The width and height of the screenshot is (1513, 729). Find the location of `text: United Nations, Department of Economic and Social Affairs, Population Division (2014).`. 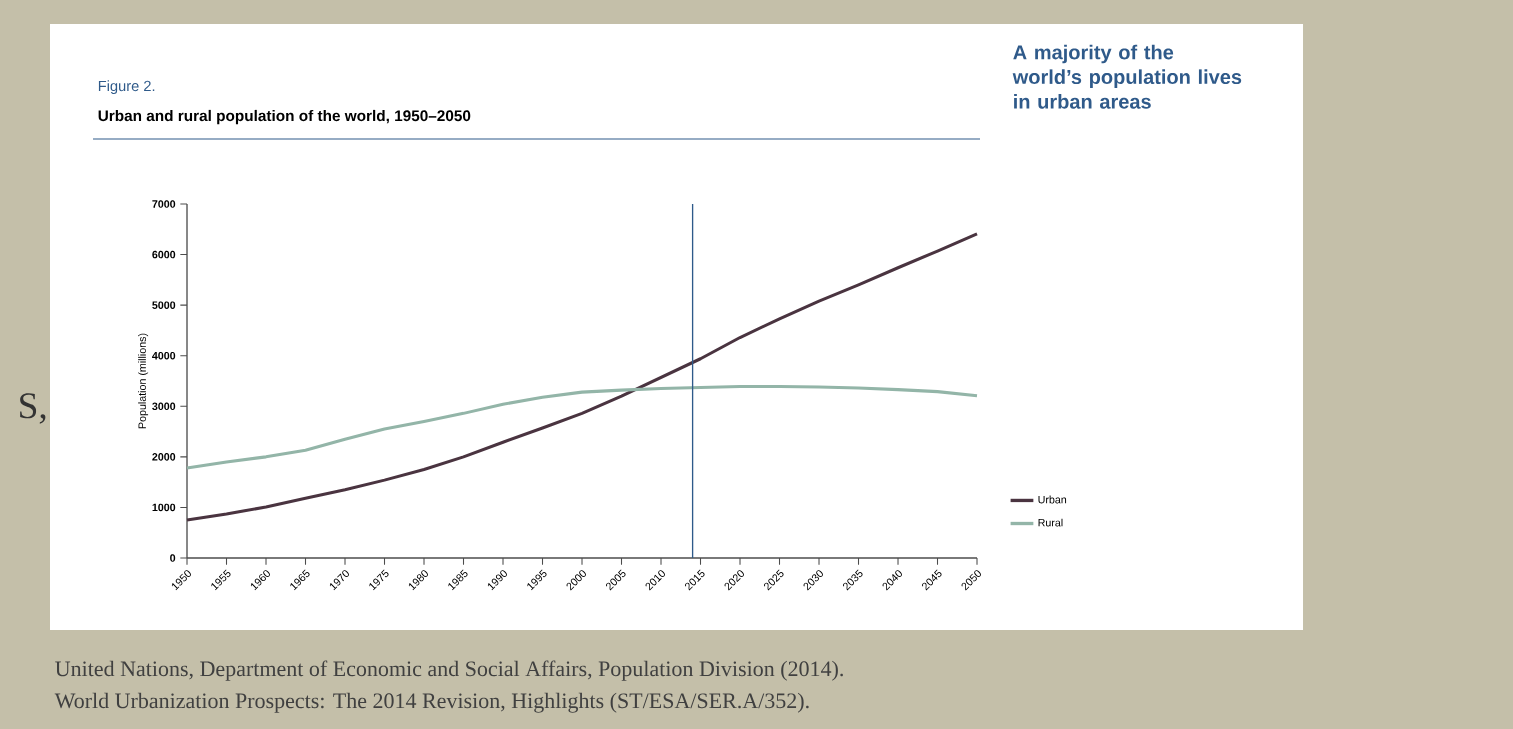

text: United Nations, Department of Economic and Social Affairs, Population Division (2014). is located at coordinates (449, 670).